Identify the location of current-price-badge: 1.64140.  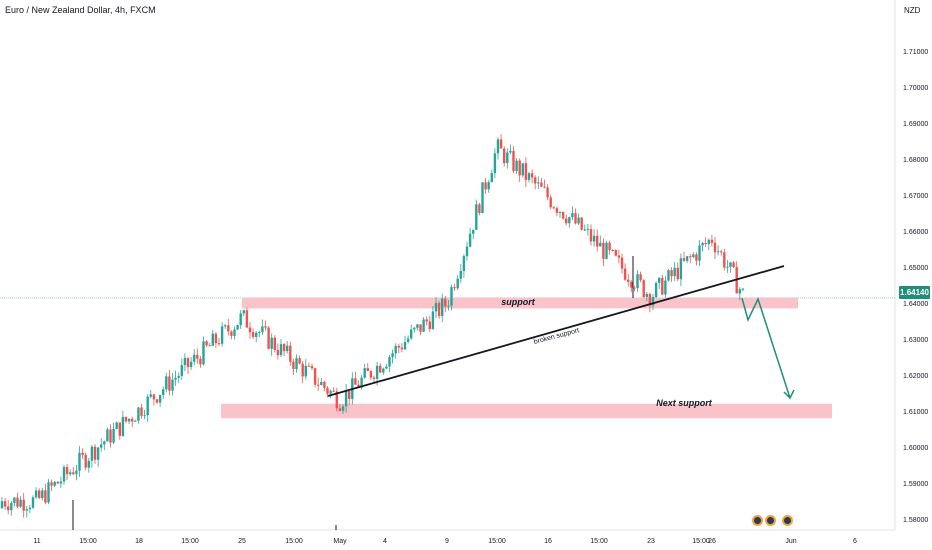
(914, 292).